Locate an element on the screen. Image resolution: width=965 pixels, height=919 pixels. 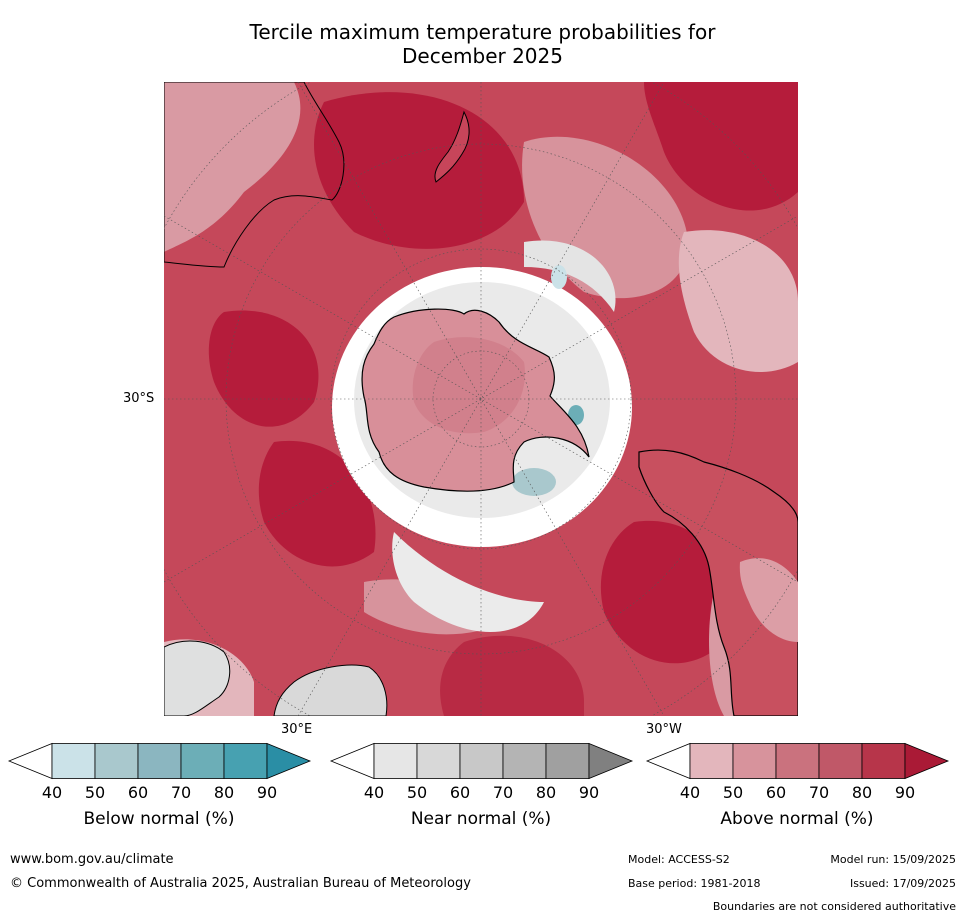
madagascar-region is located at coordinates (197, 678).